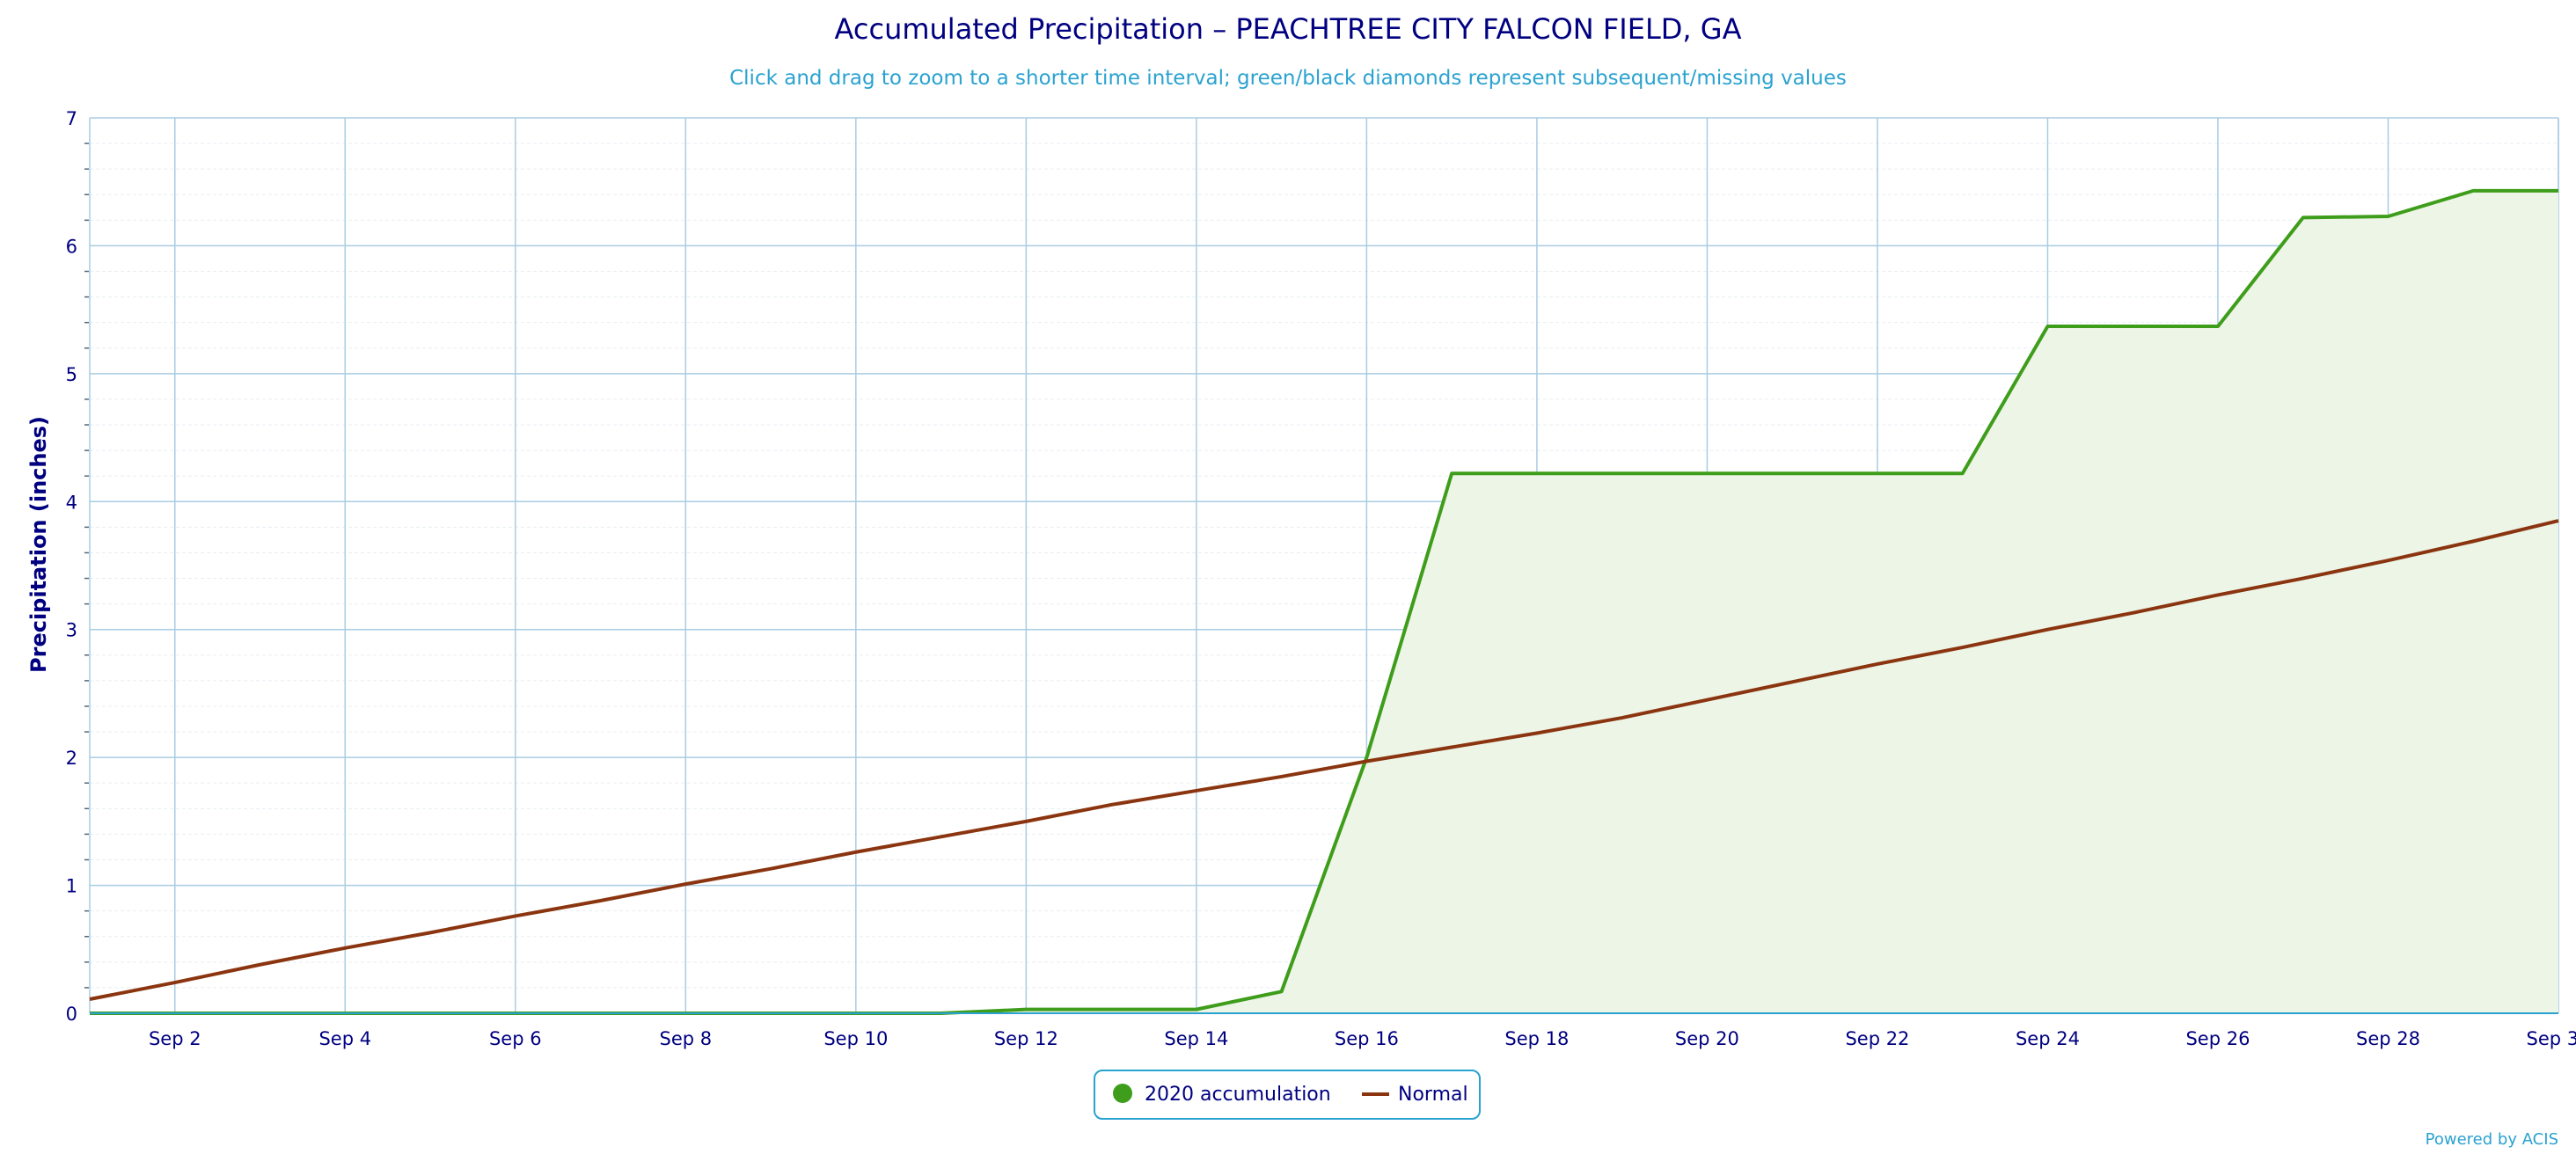 The height and width of the screenshot is (1154, 2576). Describe the element at coordinates (1536, 1038) in the screenshot. I see `x-tick-label: Sep 18` at that location.